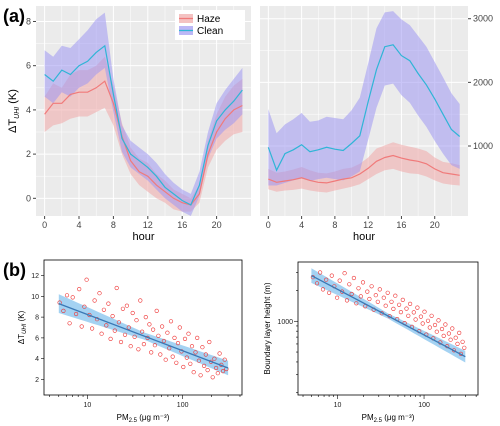 The height and width of the screenshot is (426, 500). I want to click on band-haze, so click(143, 134).